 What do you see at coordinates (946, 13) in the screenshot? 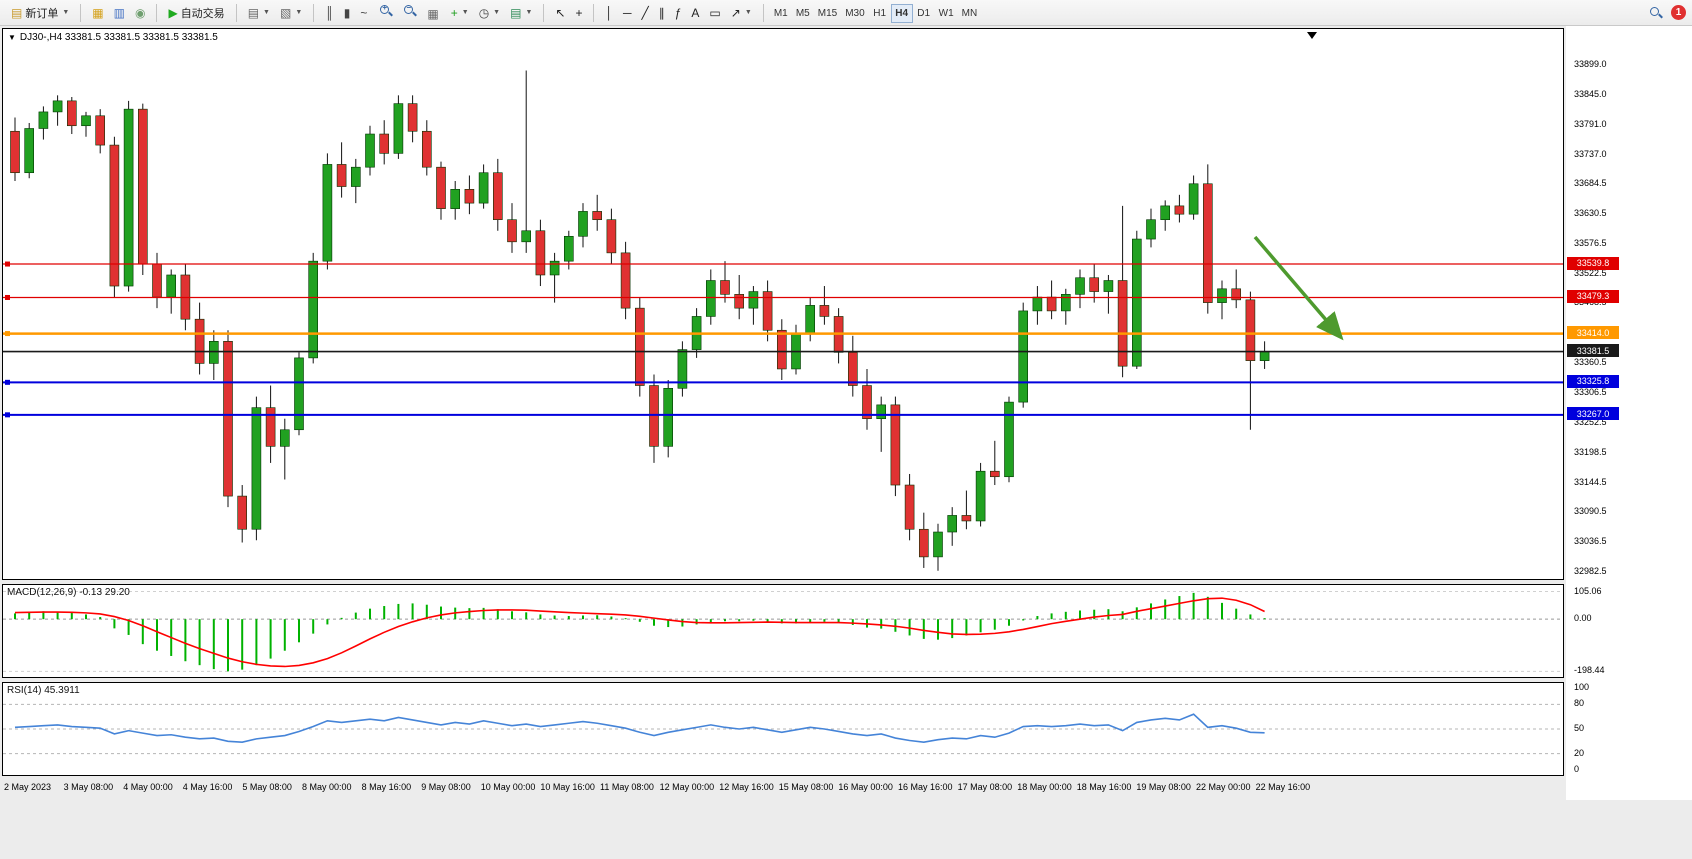
I see `timeframe-W1: W1` at bounding box center [946, 13].